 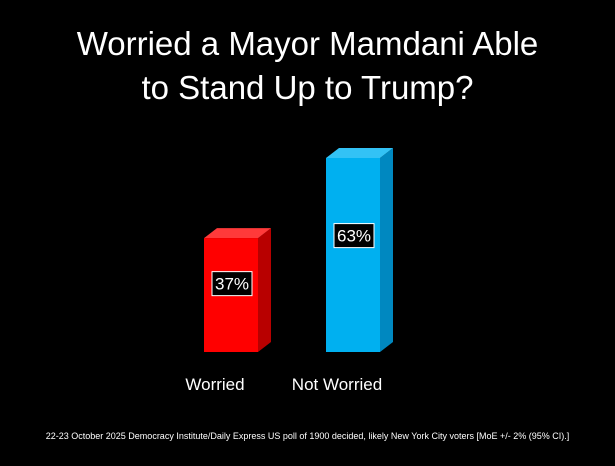 I want to click on bar-group-worried: 37% Worried, so click(x=228, y=311).